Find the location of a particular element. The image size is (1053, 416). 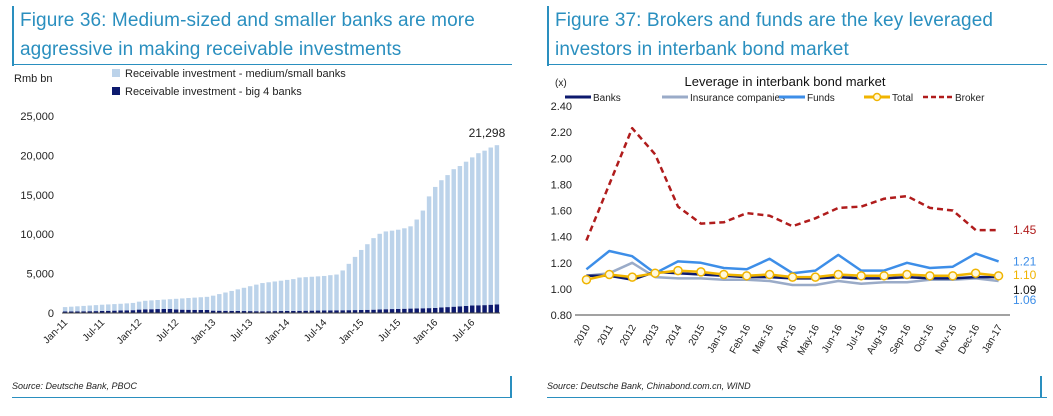

end-label-banks: 1.09 is located at coordinates (1025, 290).